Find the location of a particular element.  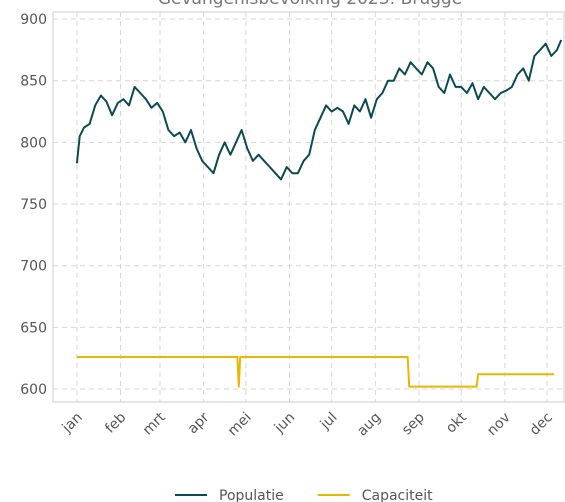

y-tick-label: 650 is located at coordinates (33, 328).